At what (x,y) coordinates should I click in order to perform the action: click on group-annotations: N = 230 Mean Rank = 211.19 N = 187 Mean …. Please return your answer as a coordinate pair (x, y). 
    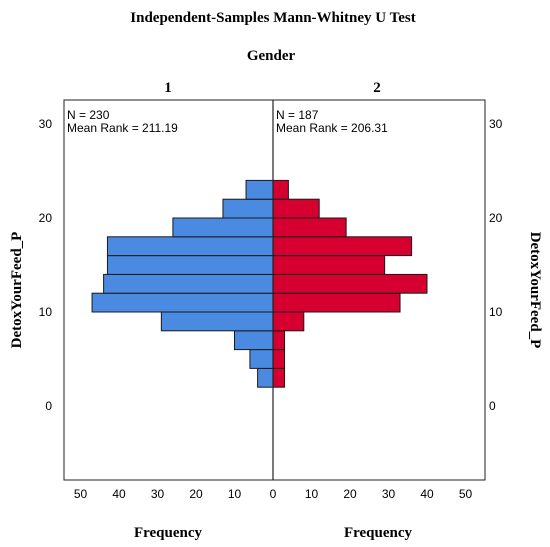
    Looking at the image, I should click on (227, 121).